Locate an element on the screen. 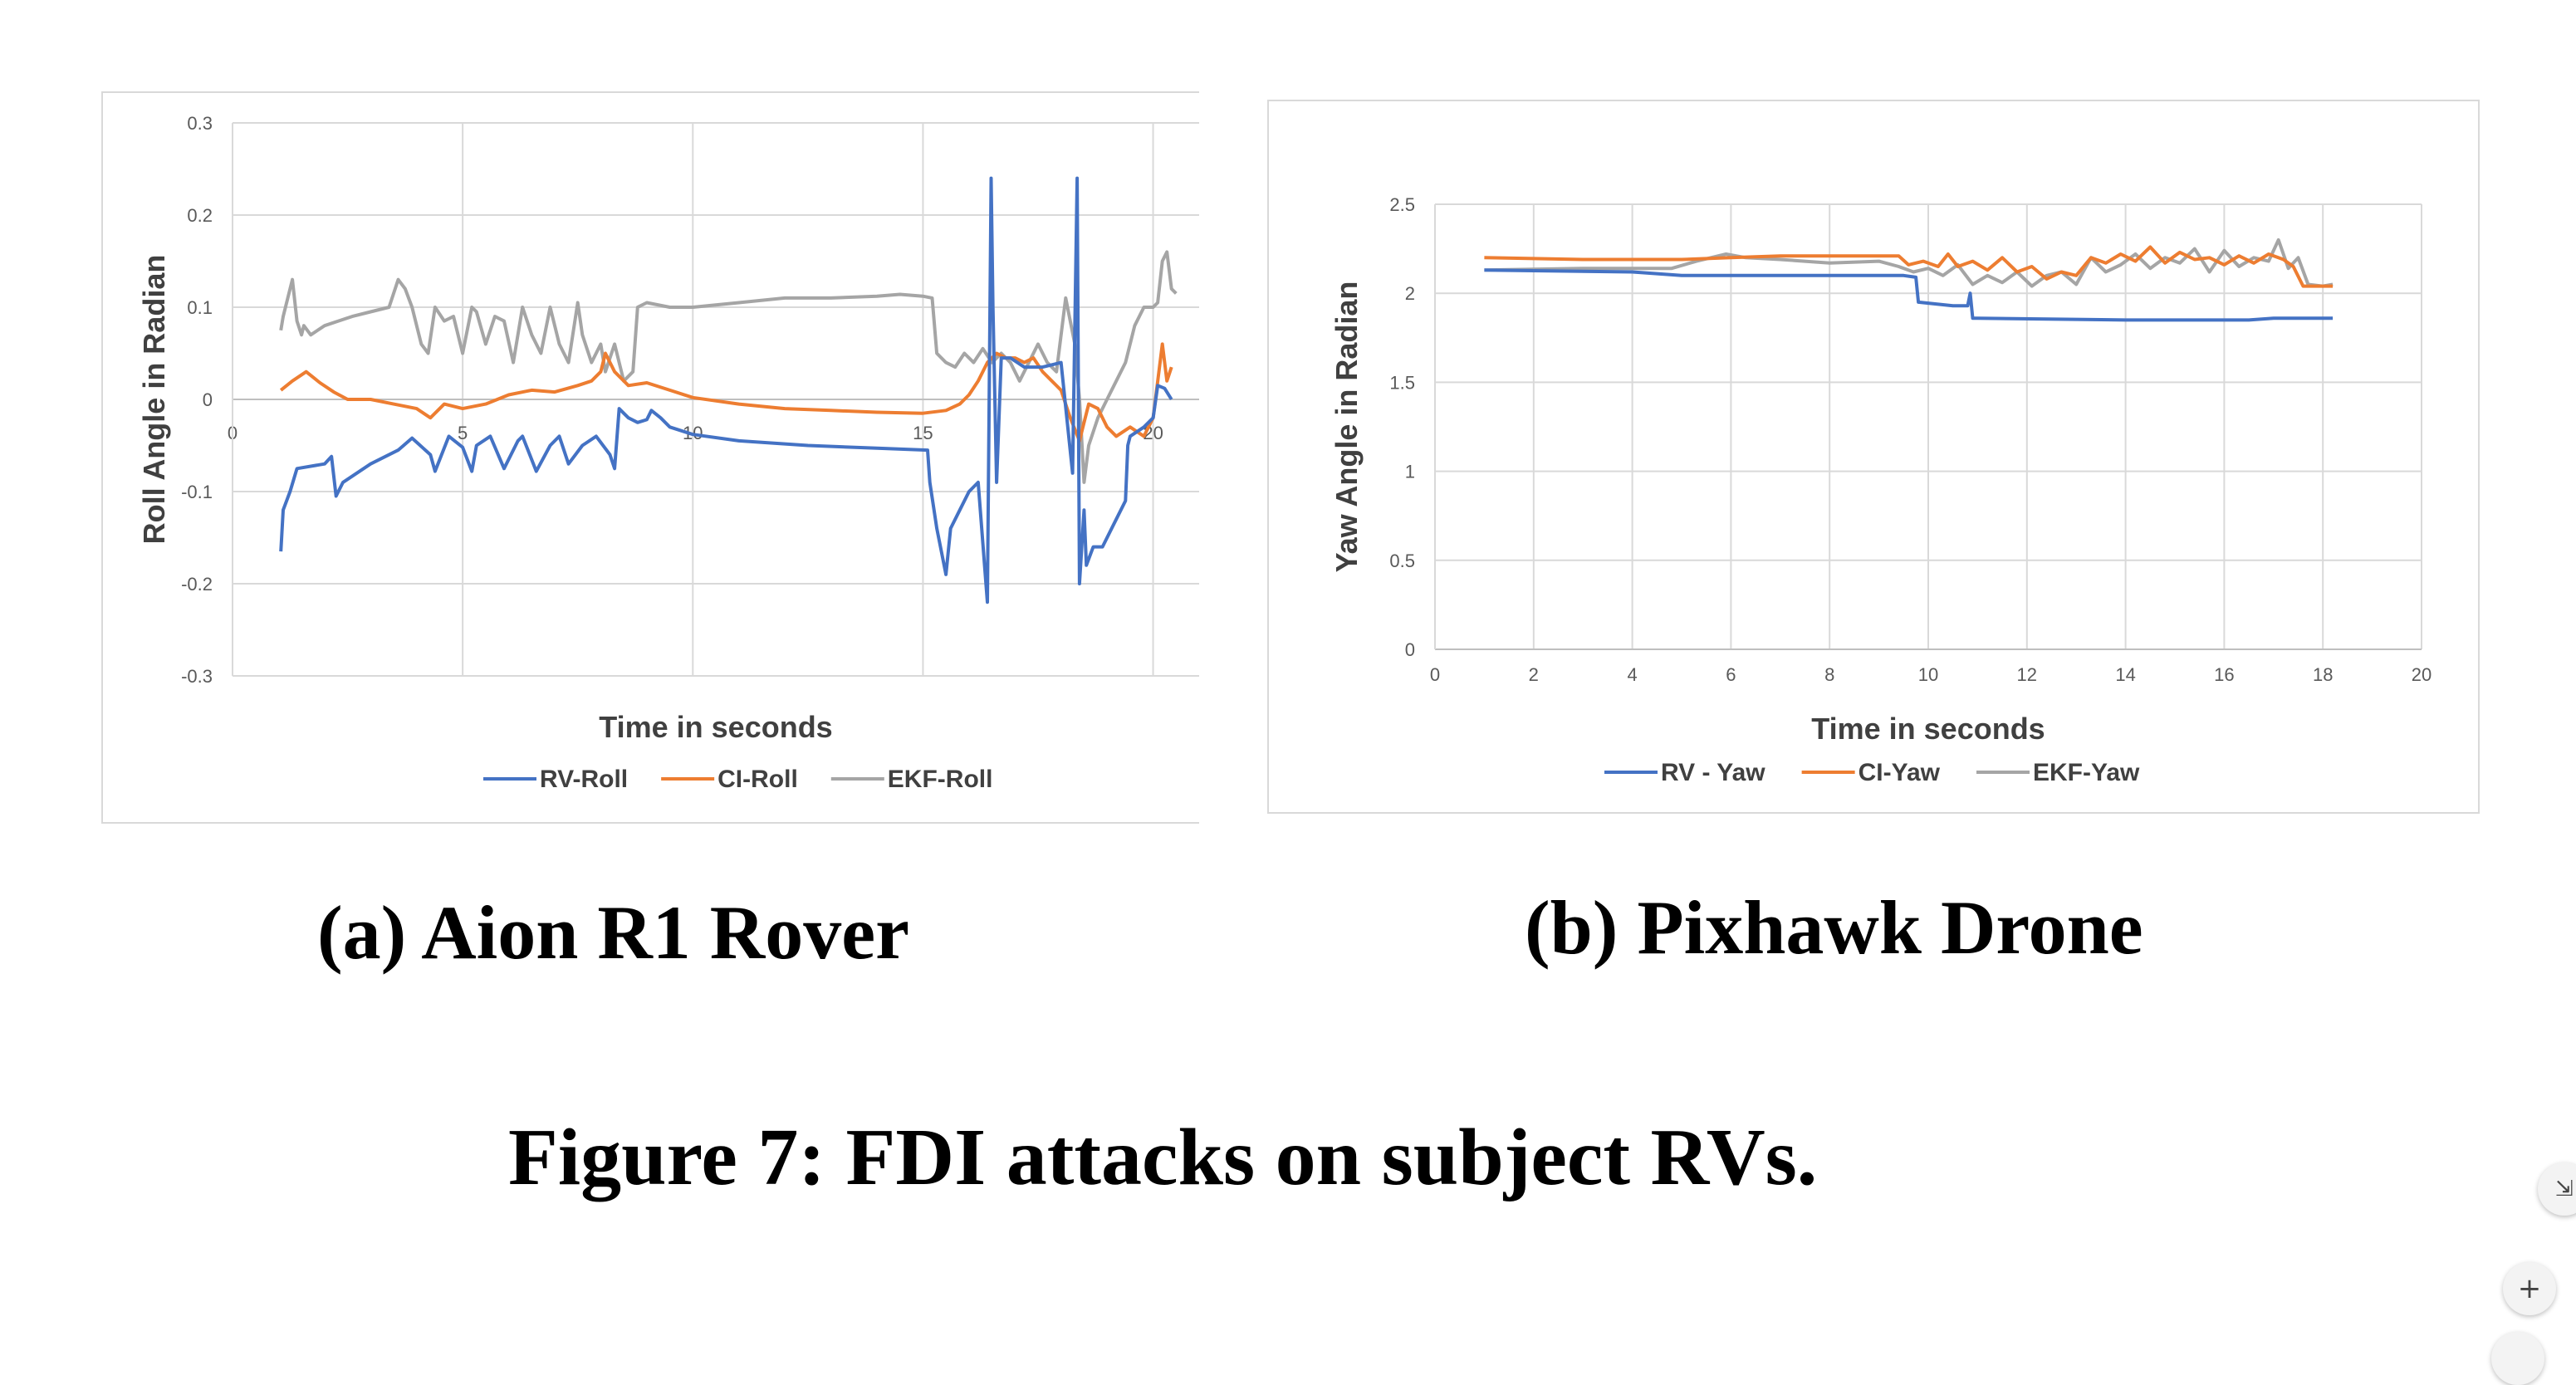  y-tick-label: 0.3 is located at coordinates (200, 123).